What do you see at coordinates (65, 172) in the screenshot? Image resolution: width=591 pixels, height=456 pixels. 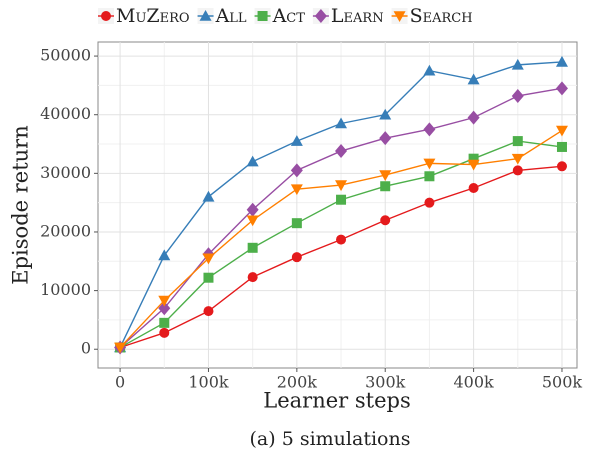 I see `y-tick-label: 30000` at bounding box center [65, 172].